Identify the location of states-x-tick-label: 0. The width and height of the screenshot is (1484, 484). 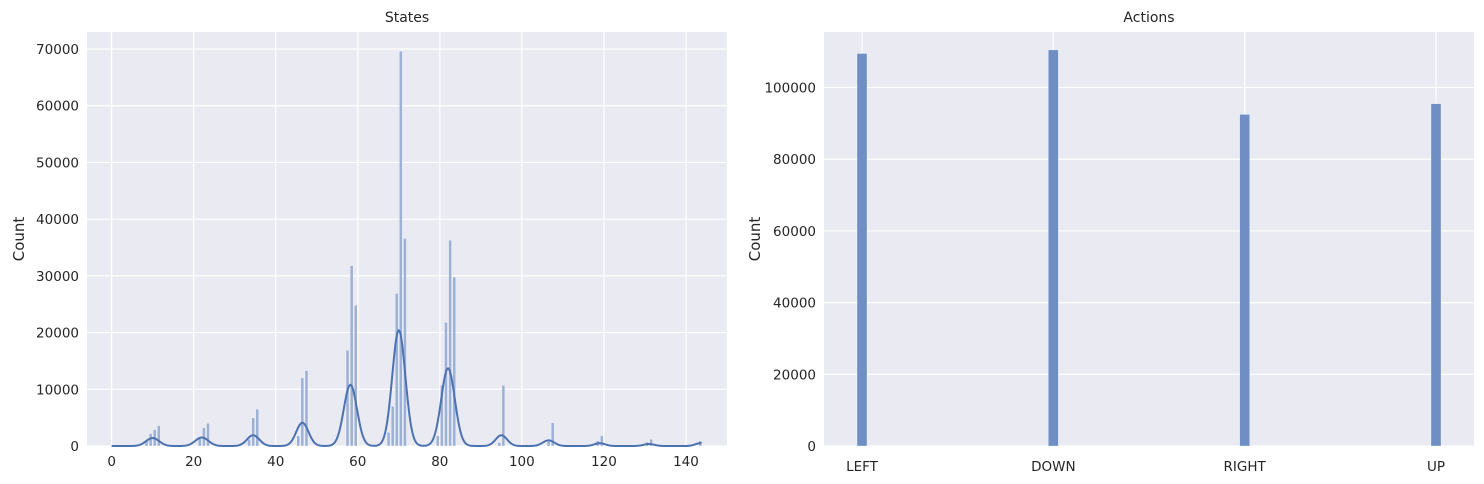
(111, 462).